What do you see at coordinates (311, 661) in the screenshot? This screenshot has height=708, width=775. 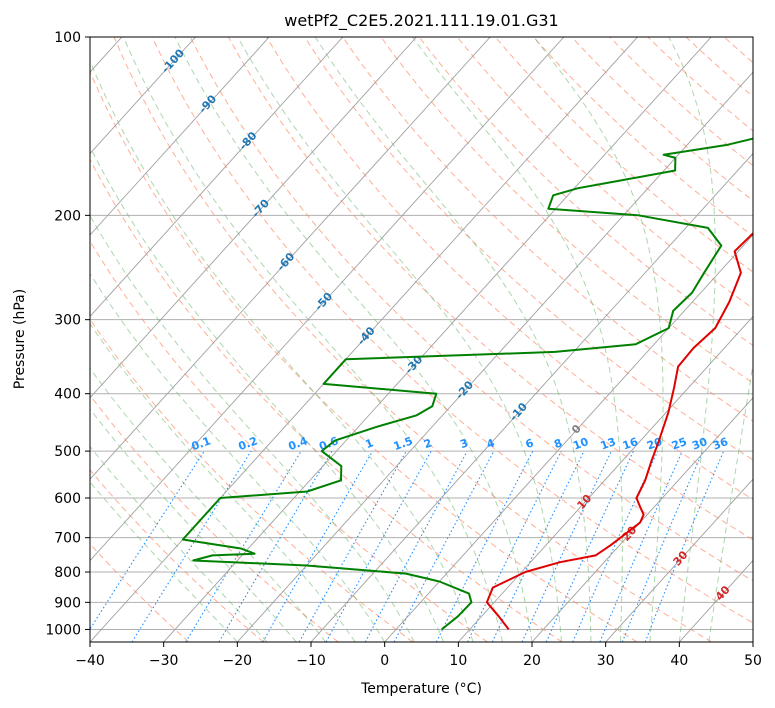 I see `x-tick-label: −10` at bounding box center [311, 661].